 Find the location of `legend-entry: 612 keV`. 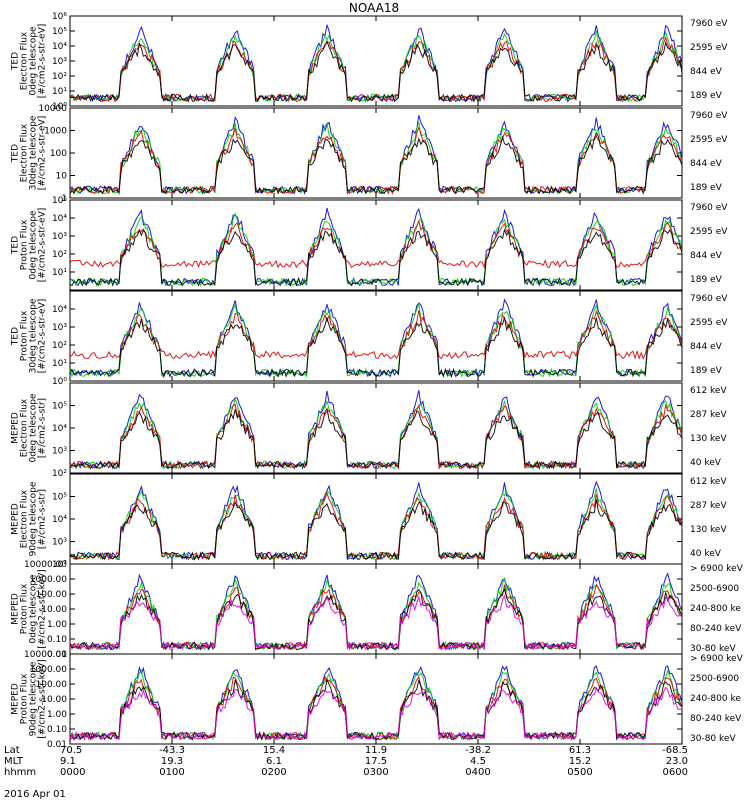

legend-entry: 612 keV is located at coordinates (708, 391).